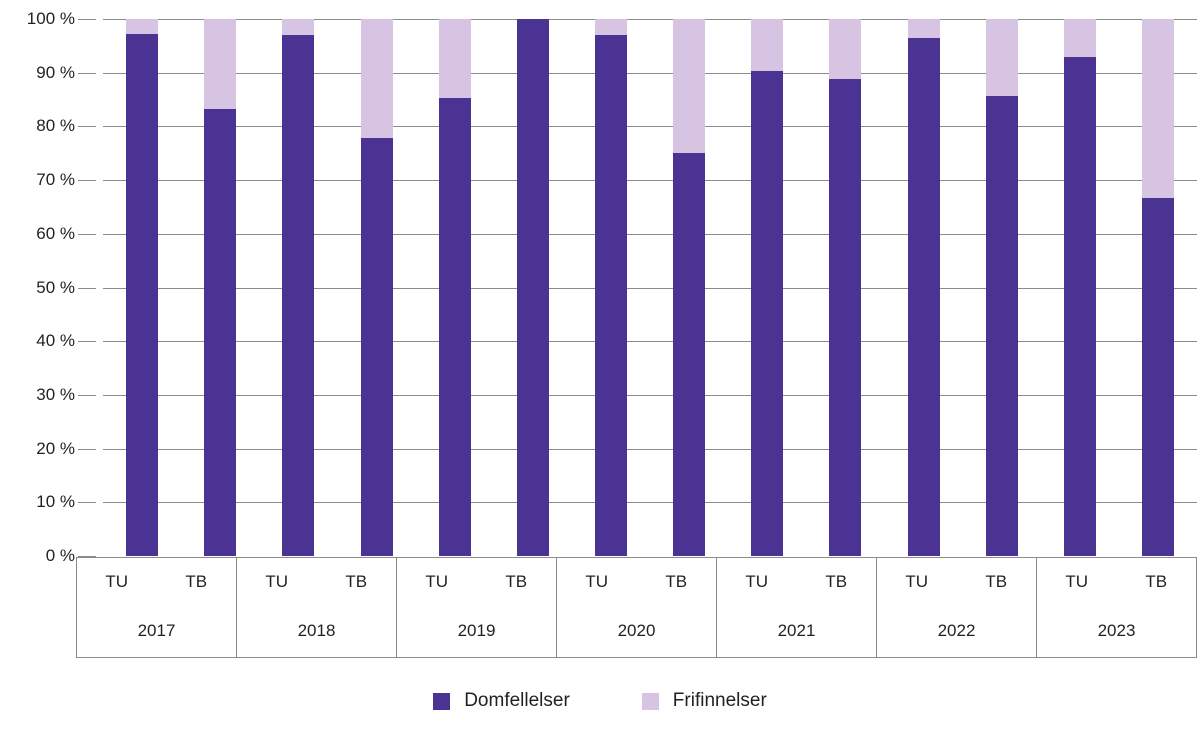 This screenshot has height=736, width=1200. What do you see at coordinates (157, 607) in the screenshot?
I see `x-axis-group-2017: TU TB 2017` at bounding box center [157, 607].